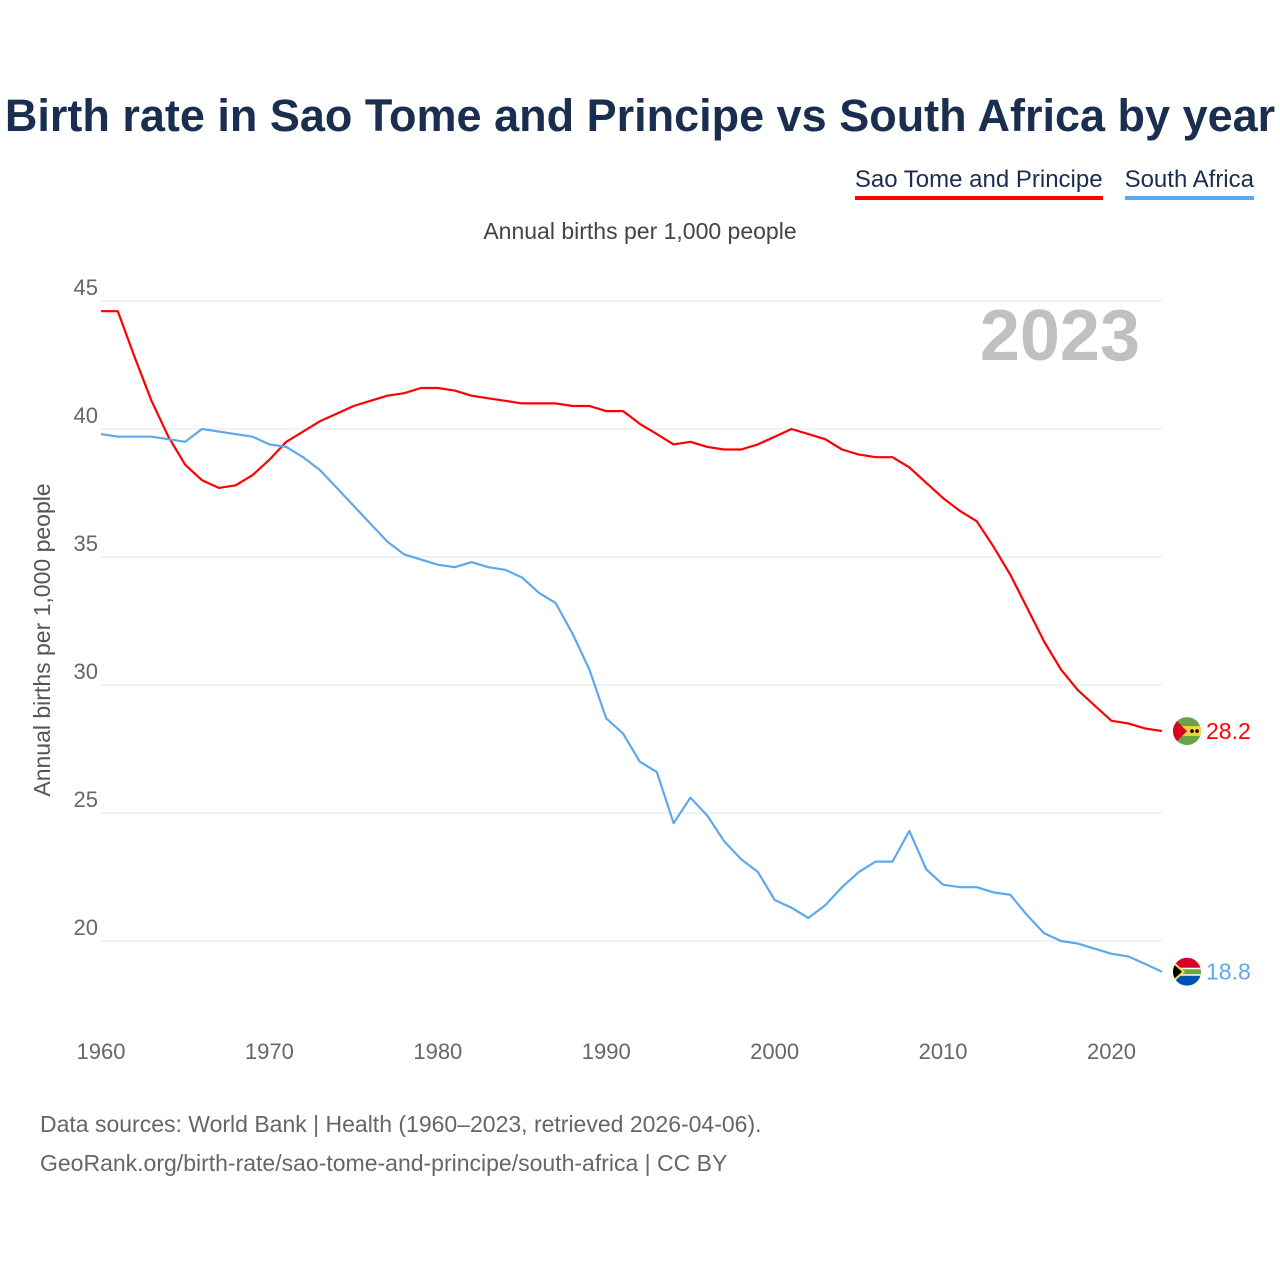 This screenshot has height=1280, width=1280. What do you see at coordinates (1228, 731) in the screenshot?
I see `end-value-label: 28.2` at bounding box center [1228, 731].